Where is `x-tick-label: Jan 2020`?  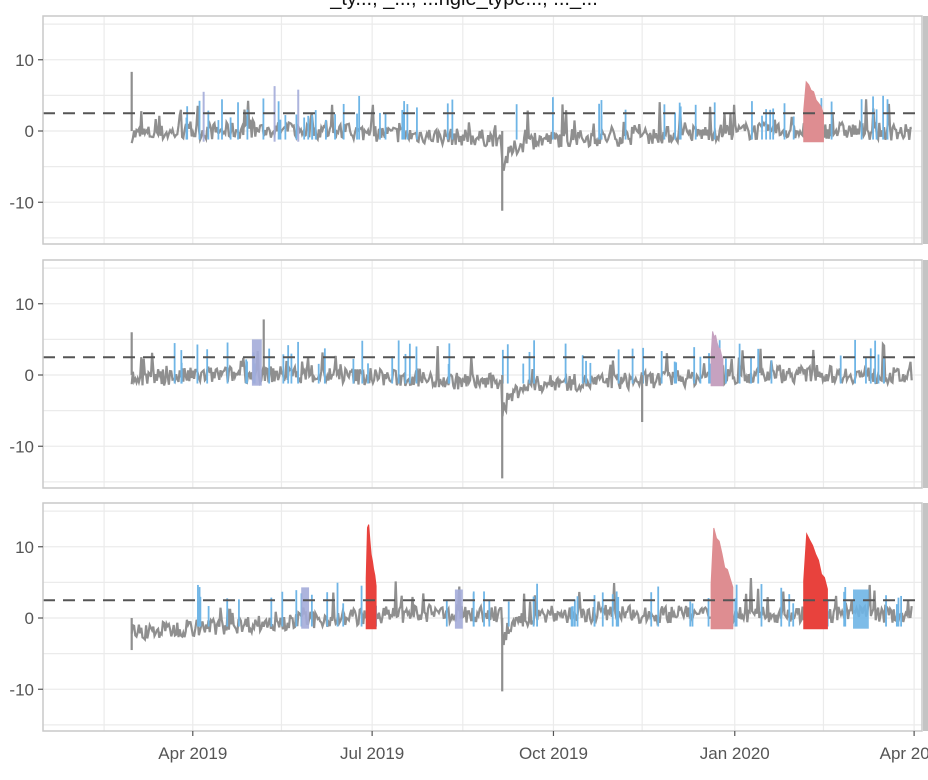 x-tick-label: Jan 2020 is located at coordinates (735, 753).